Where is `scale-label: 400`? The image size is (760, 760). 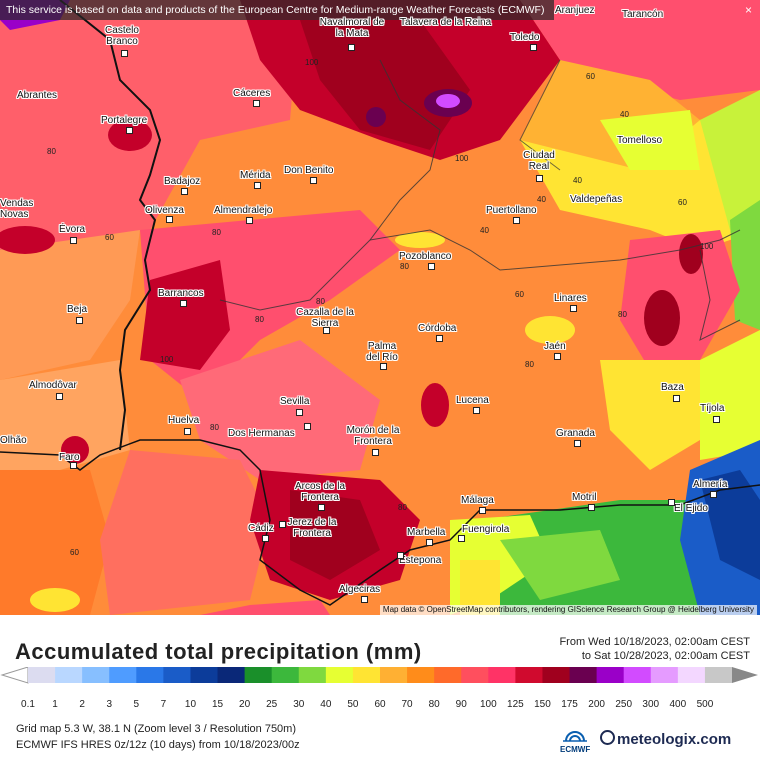 scale-label: 400 is located at coordinates (678, 704).